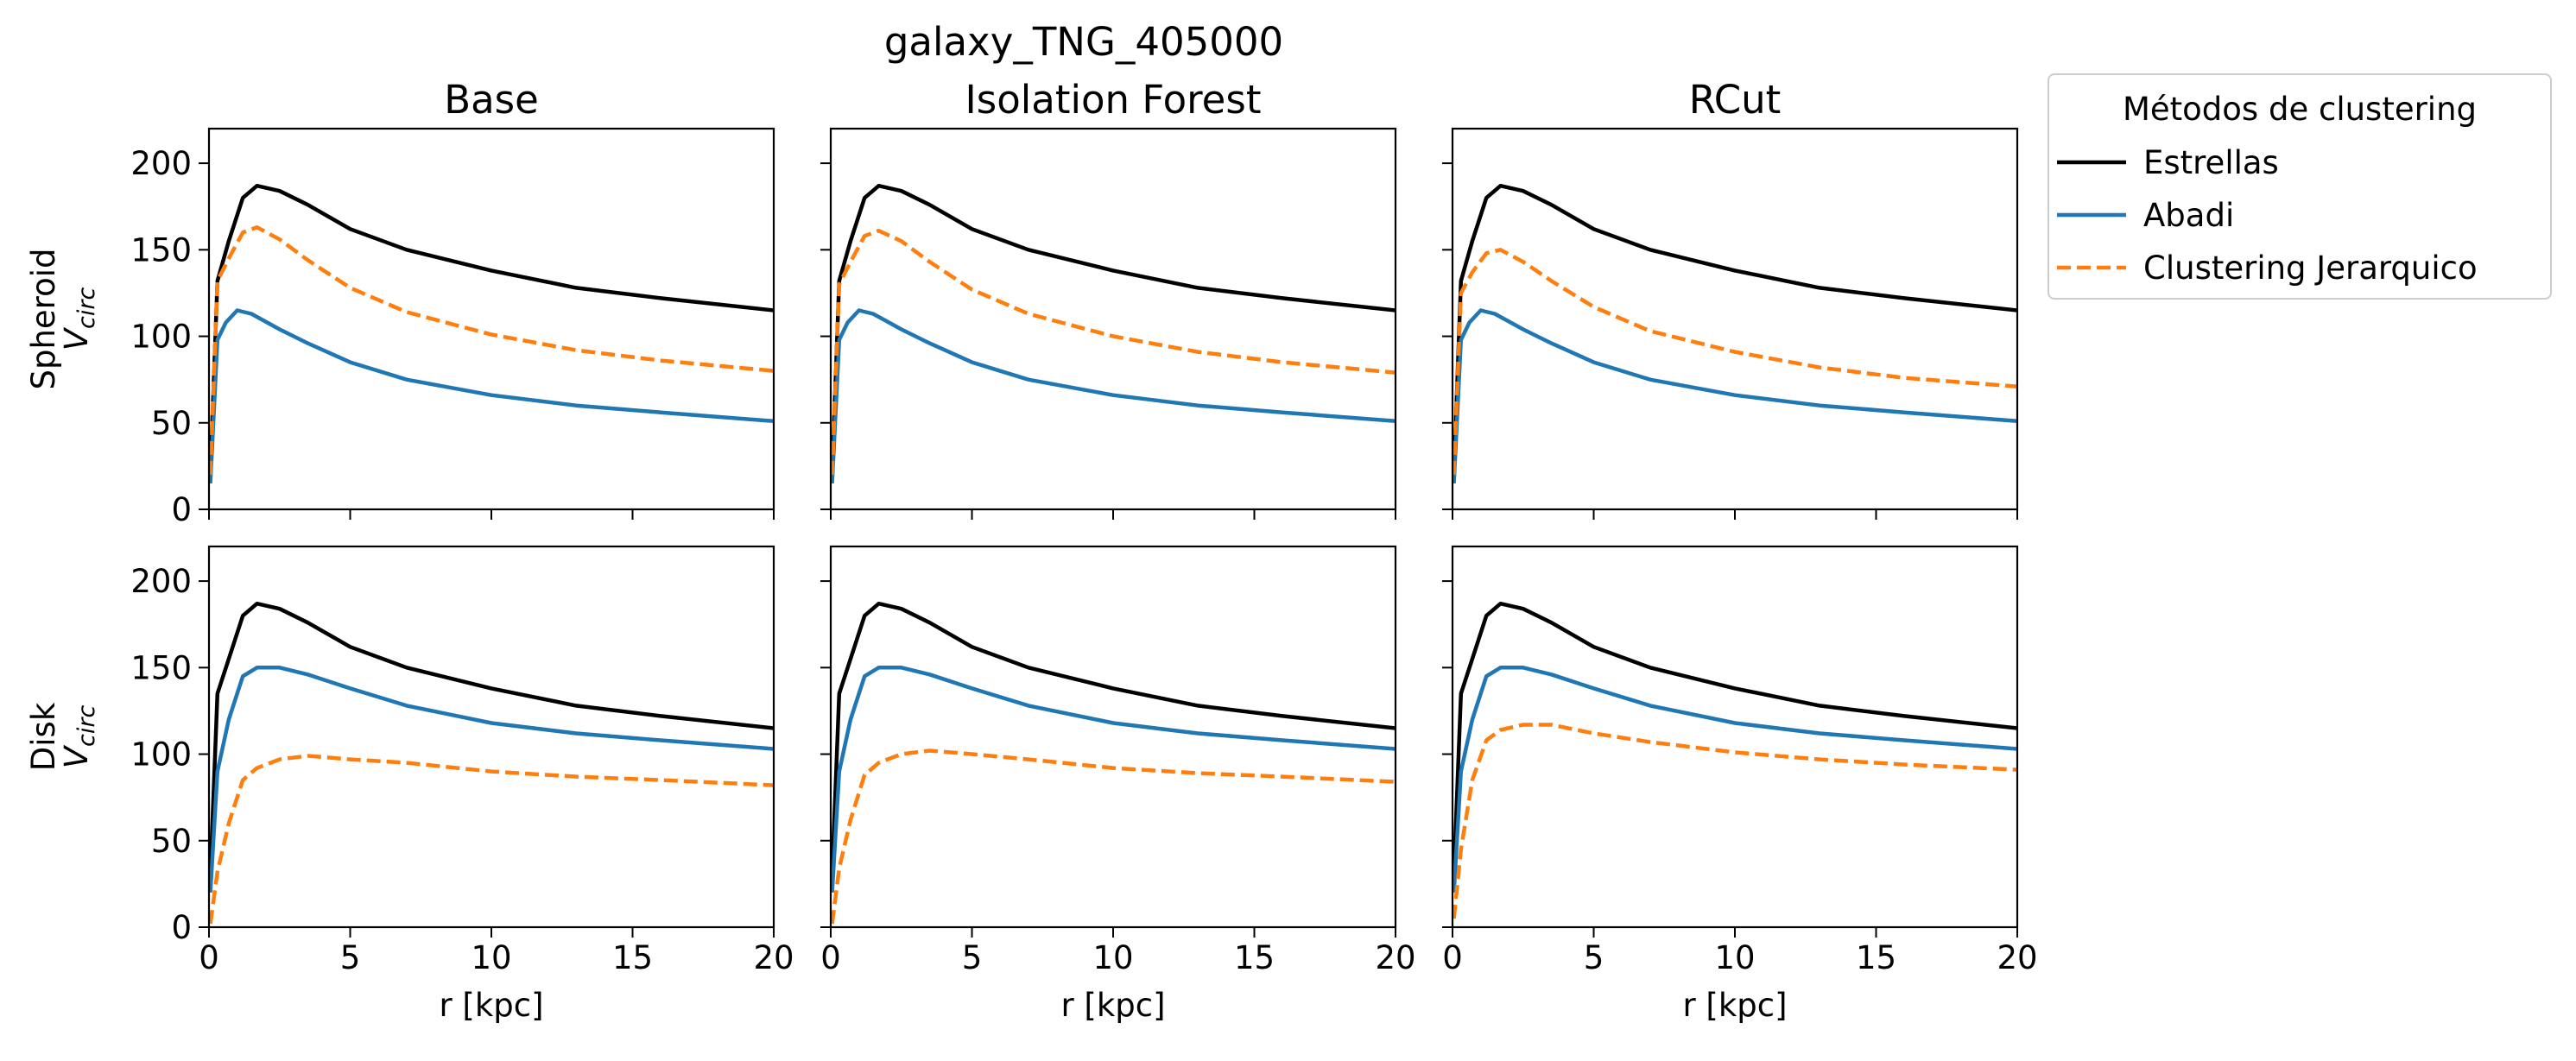  Describe the element at coordinates (63, 319) in the screenshot. I see `y-axis-label: SpheroidVcirc` at that location.